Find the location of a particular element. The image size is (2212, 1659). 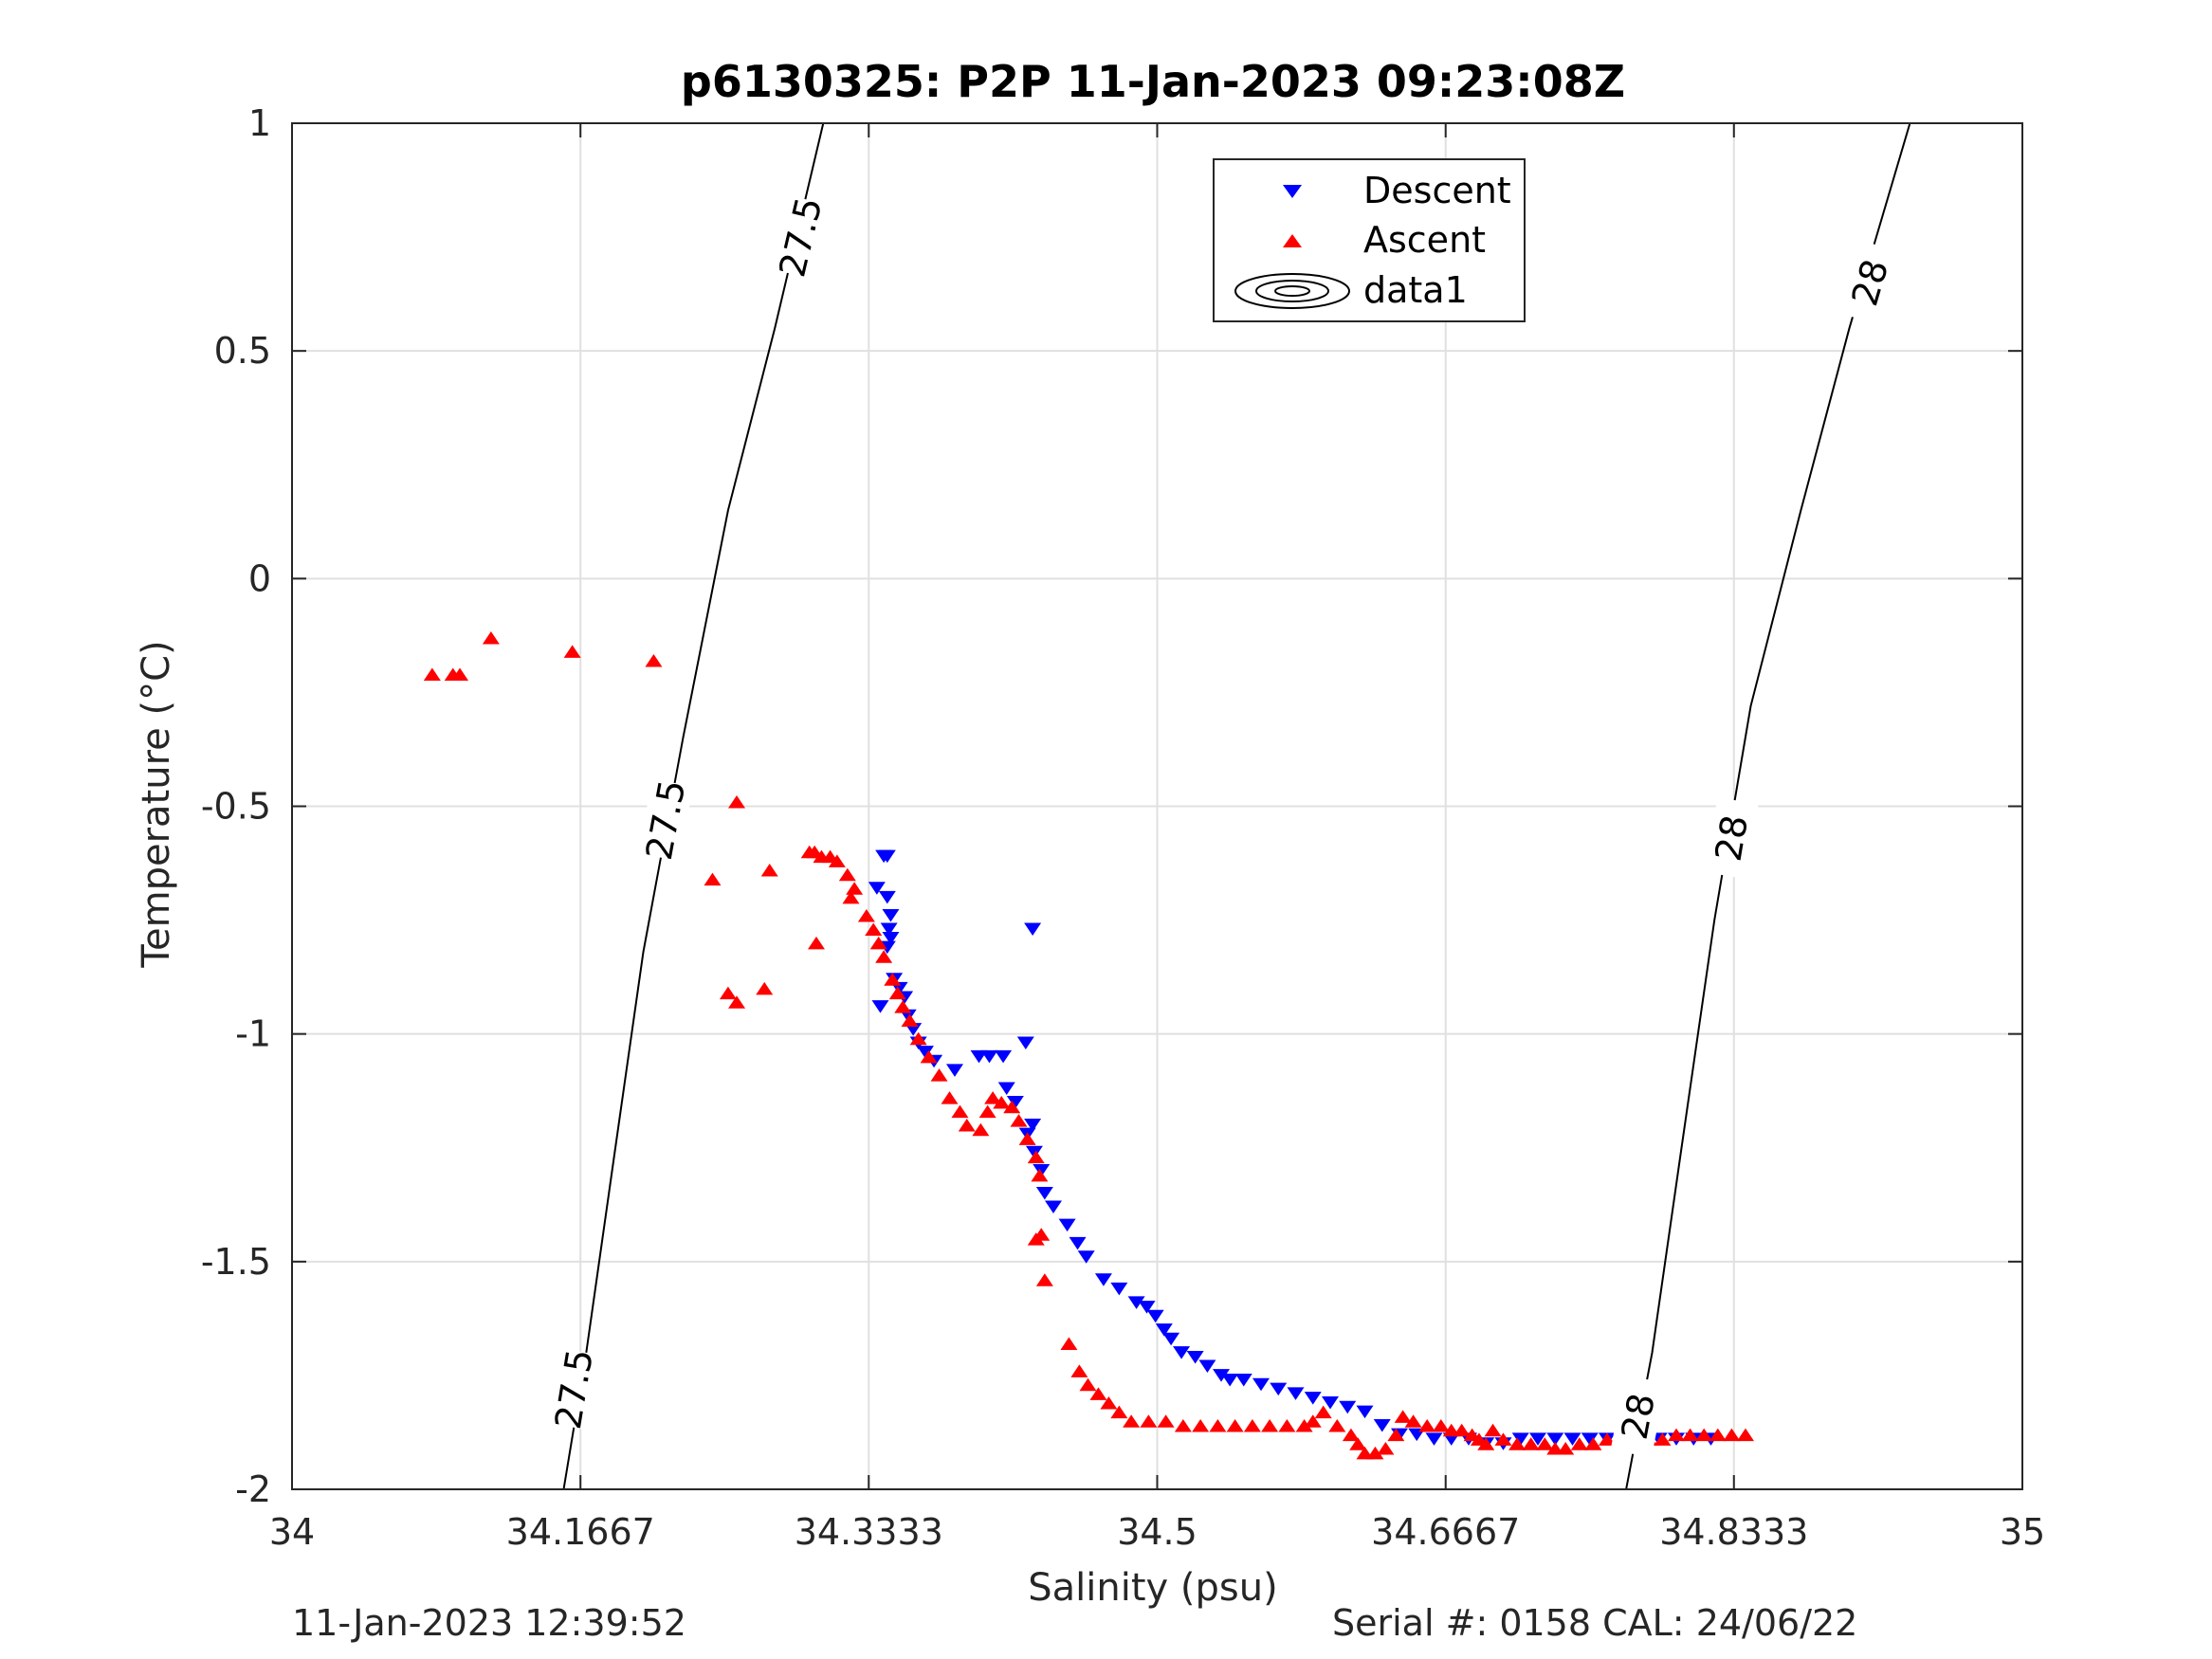

legend-contour-icon is located at coordinates (1292, 291).